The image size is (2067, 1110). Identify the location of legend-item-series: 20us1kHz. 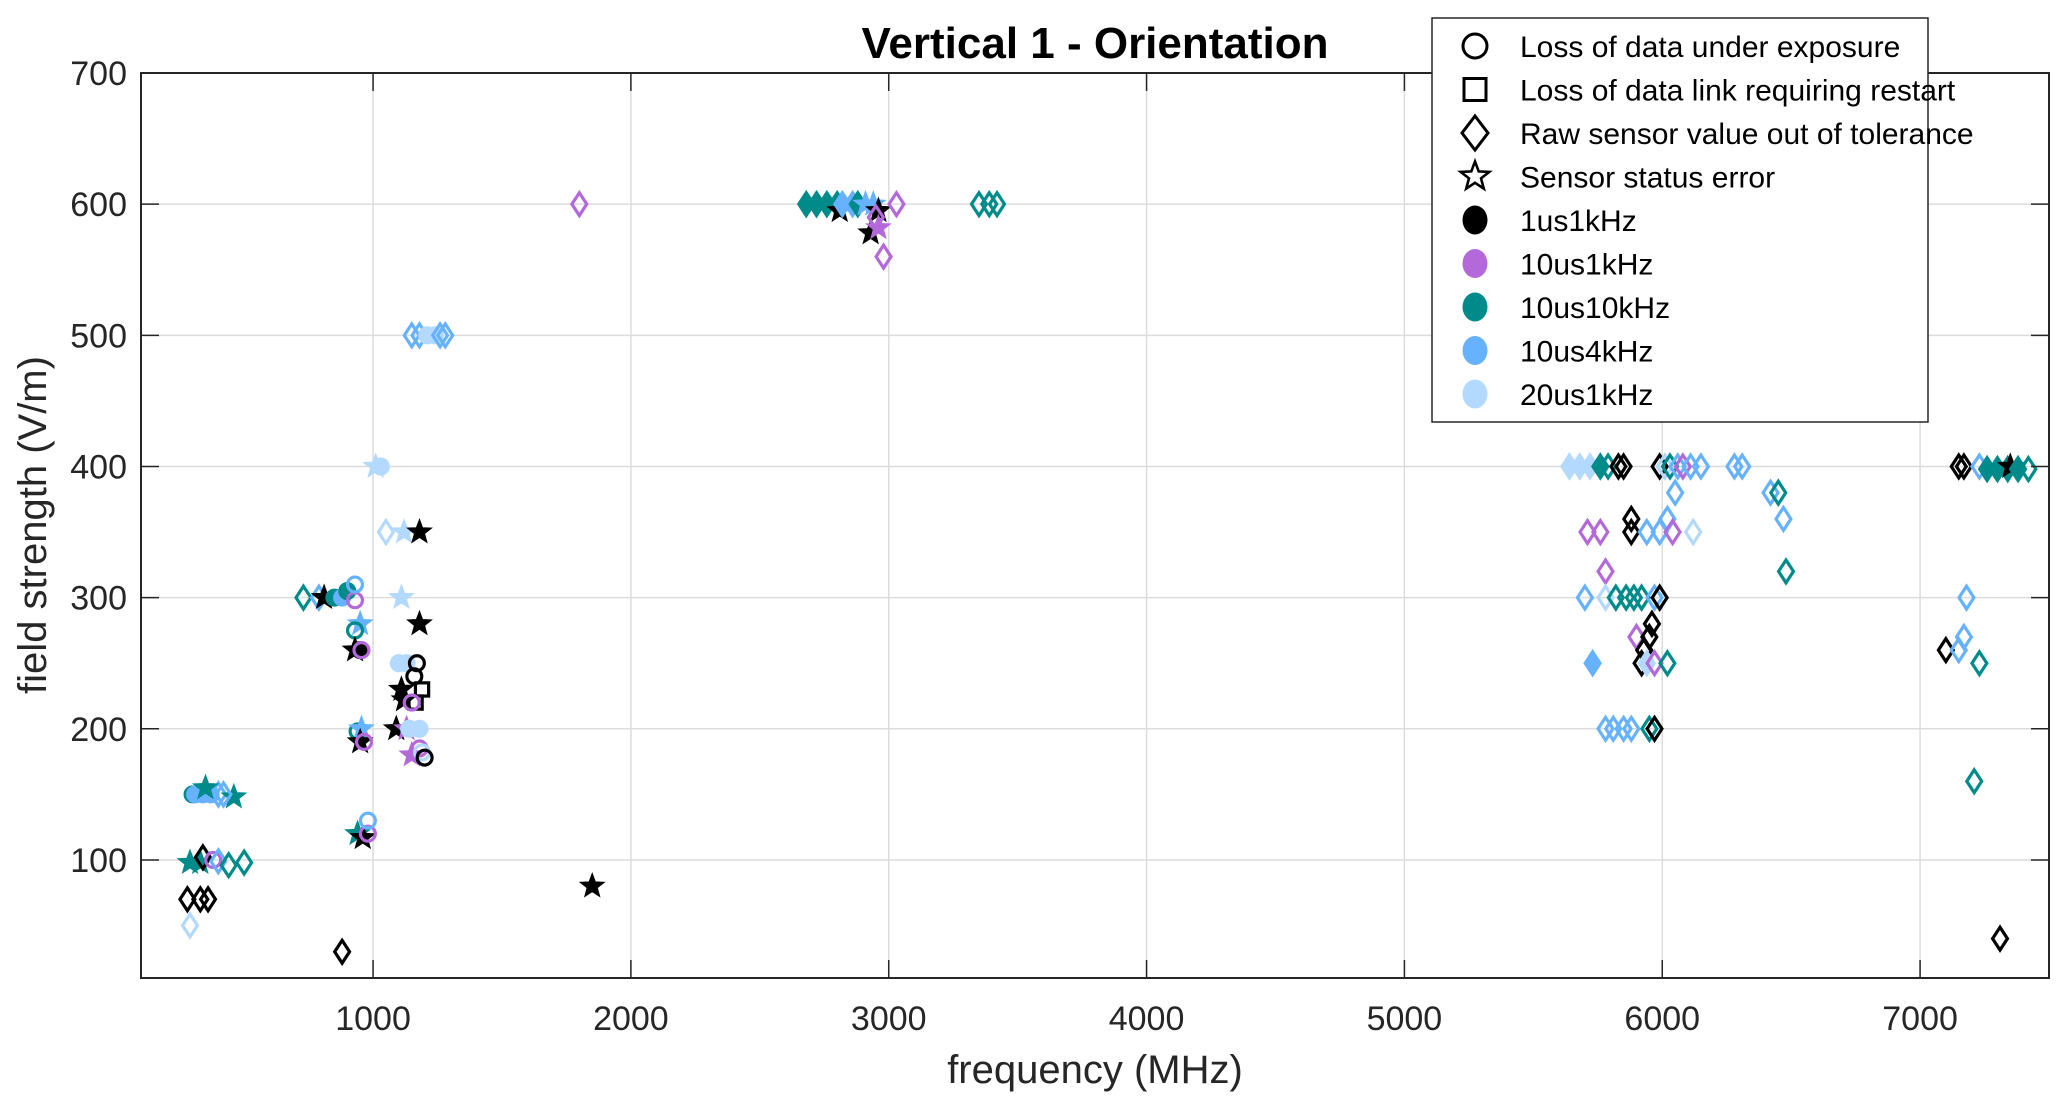
(1557, 395).